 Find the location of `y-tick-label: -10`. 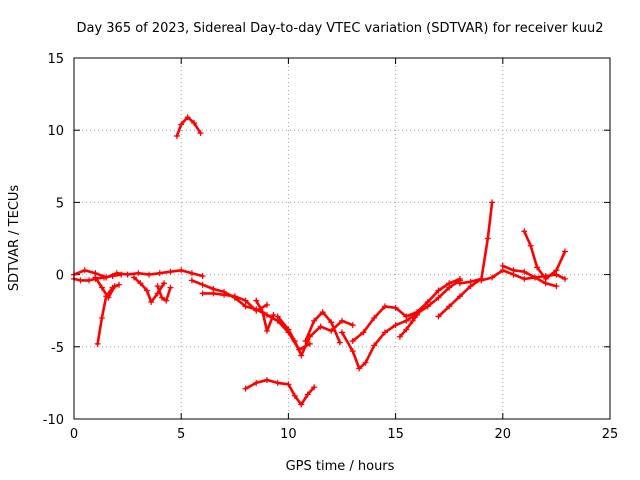

y-tick-label: -10 is located at coordinates (53, 420).